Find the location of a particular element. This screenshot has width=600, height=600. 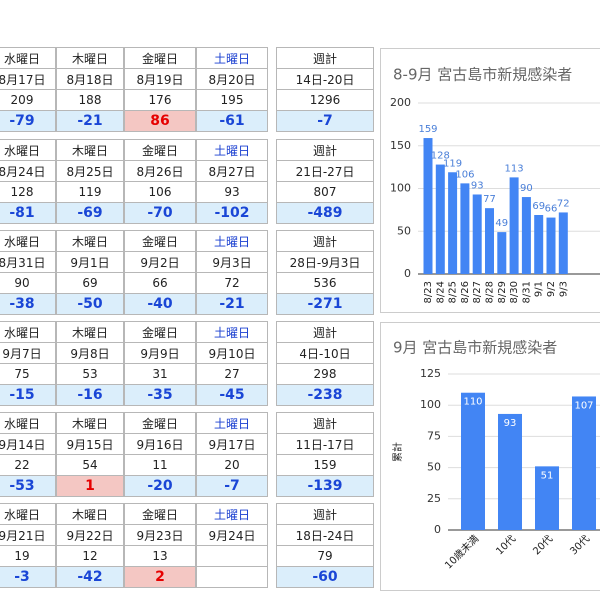

diff-cell: -38 is located at coordinates (28, 304).